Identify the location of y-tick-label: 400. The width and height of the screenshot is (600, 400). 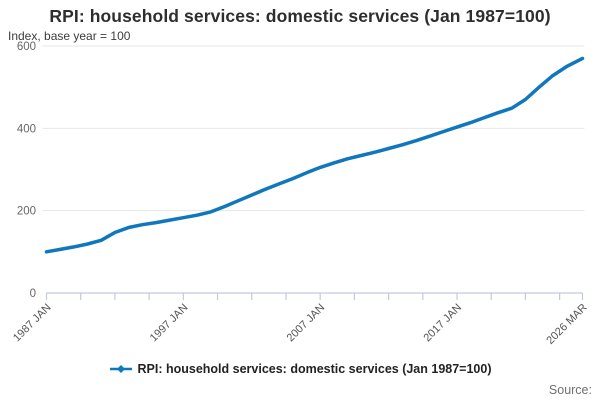
(26, 129).